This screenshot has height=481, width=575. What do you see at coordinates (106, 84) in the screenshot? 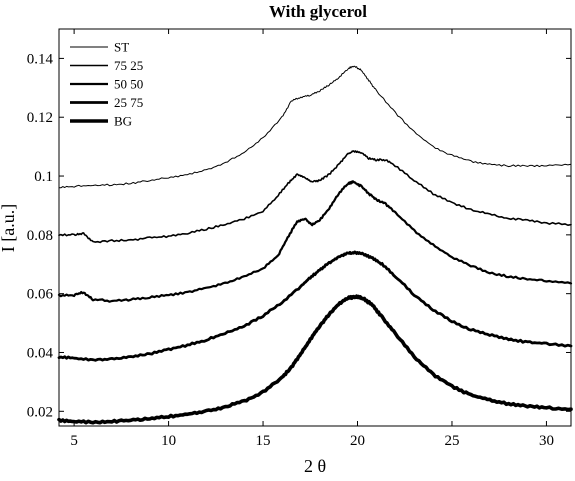
I see `legend: ST 75 25 50 50 25 75 BG` at bounding box center [106, 84].